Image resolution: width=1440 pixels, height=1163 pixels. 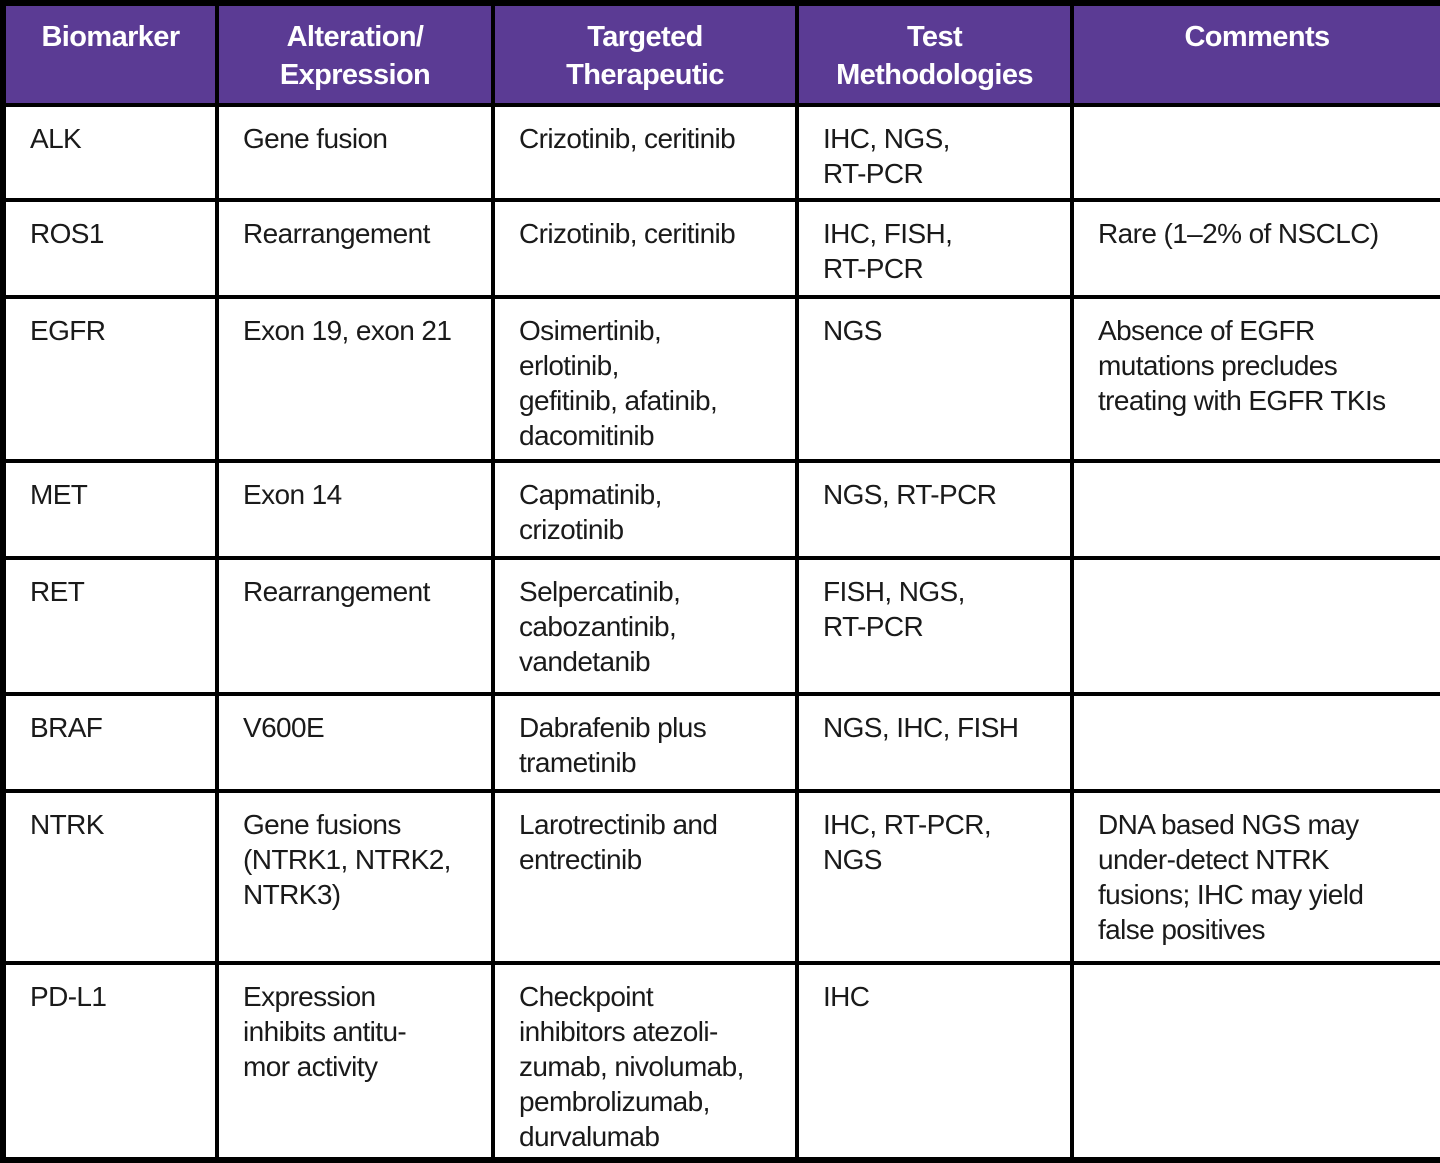 I want to click on cell-therapeutic: Dabrafenib plus trametinib, so click(x=645, y=742).